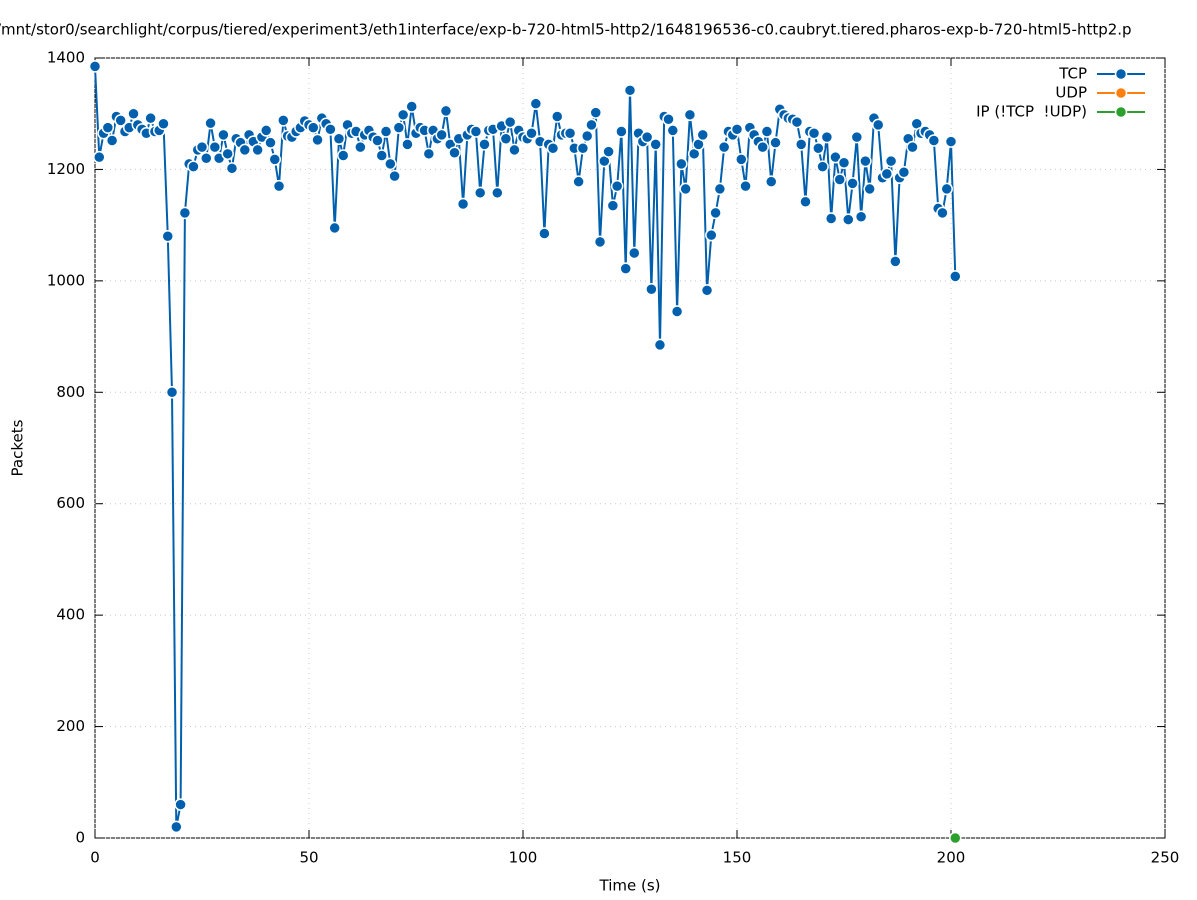  Describe the element at coordinates (95, 858) in the screenshot. I see `x-tick-label: 0` at that location.